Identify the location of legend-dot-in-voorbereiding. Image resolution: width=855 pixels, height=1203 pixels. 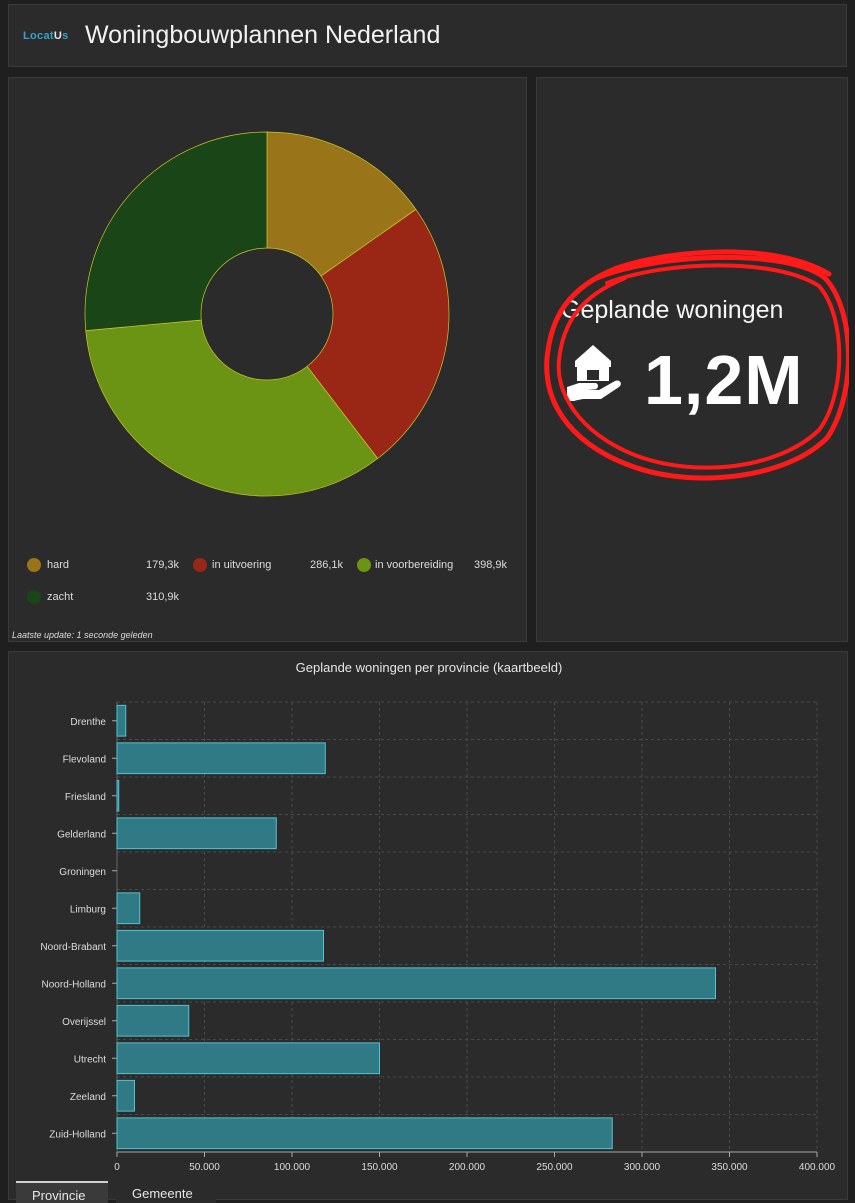
(364, 565).